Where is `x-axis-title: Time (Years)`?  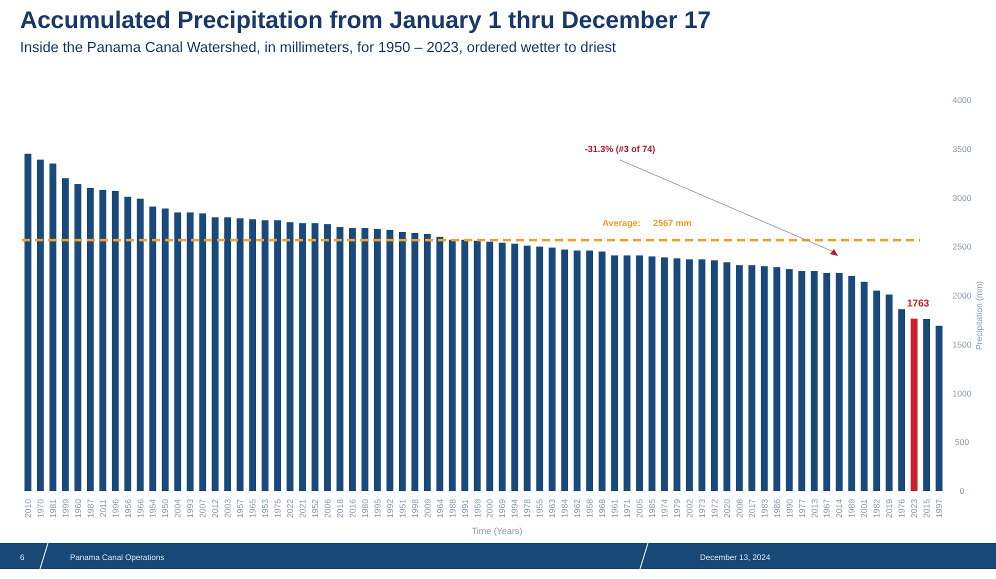 x-axis-title: Time (Years) is located at coordinates (497, 531).